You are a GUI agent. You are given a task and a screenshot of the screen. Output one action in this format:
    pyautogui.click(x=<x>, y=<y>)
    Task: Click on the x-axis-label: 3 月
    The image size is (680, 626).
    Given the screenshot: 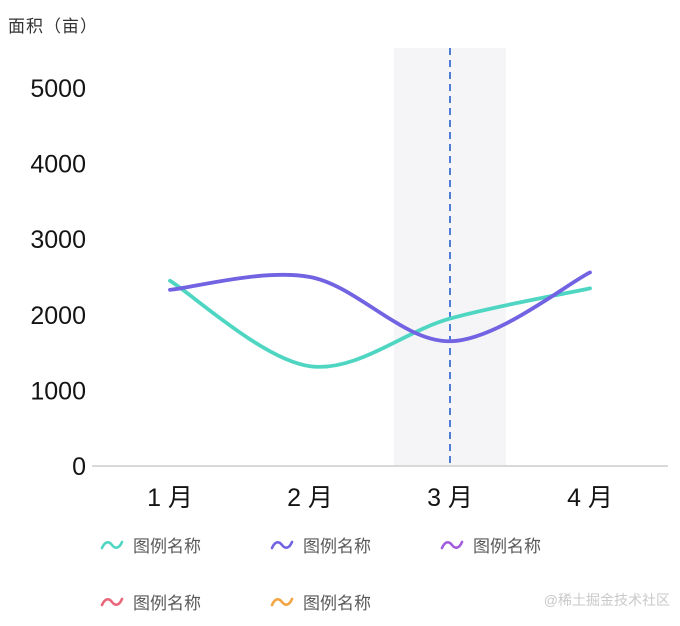 What is the action you would take?
    pyautogui.click(x=450, y=498)
    